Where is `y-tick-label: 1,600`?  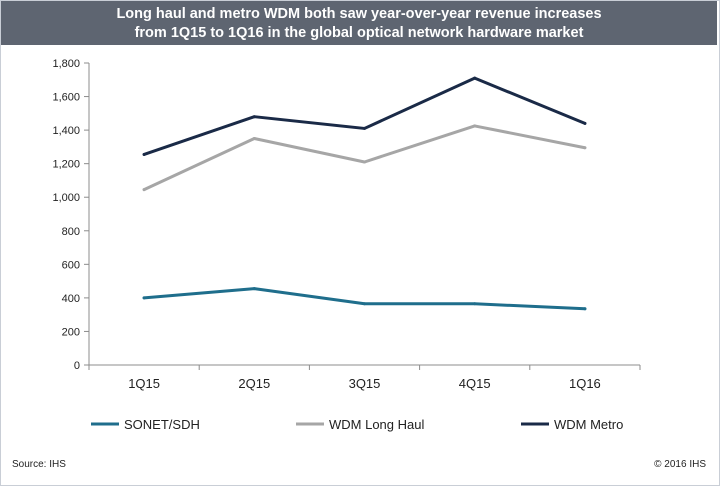 y-tick-label: 1,600 is located at coordinates (66, 98).